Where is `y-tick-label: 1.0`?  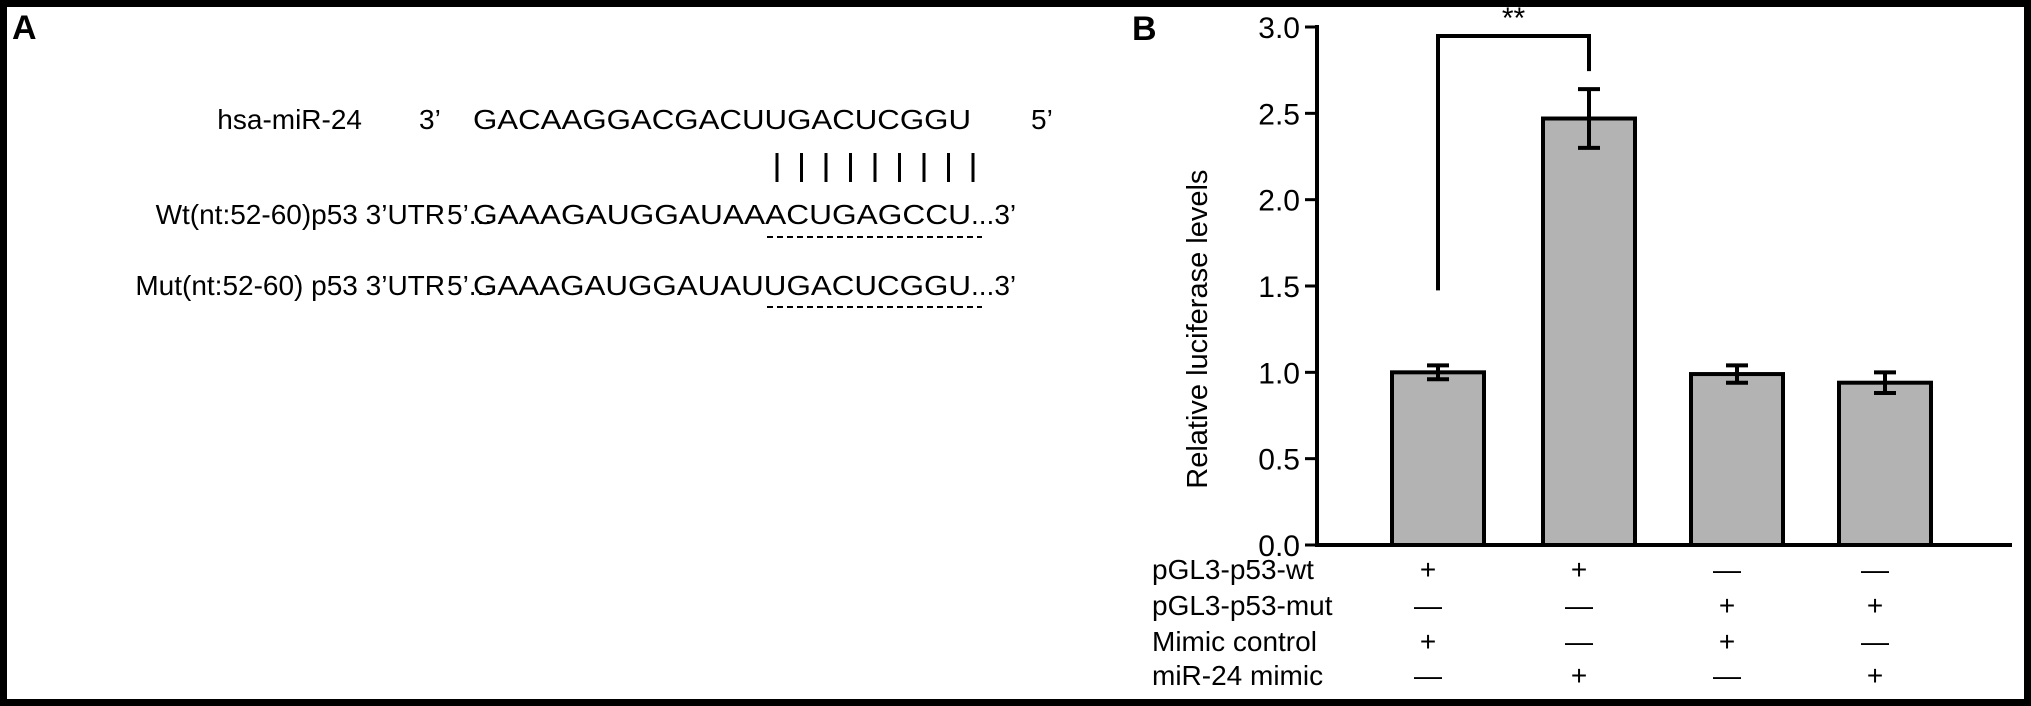 y-tick-label: 1.0 is located at coordinates (1279, 373).